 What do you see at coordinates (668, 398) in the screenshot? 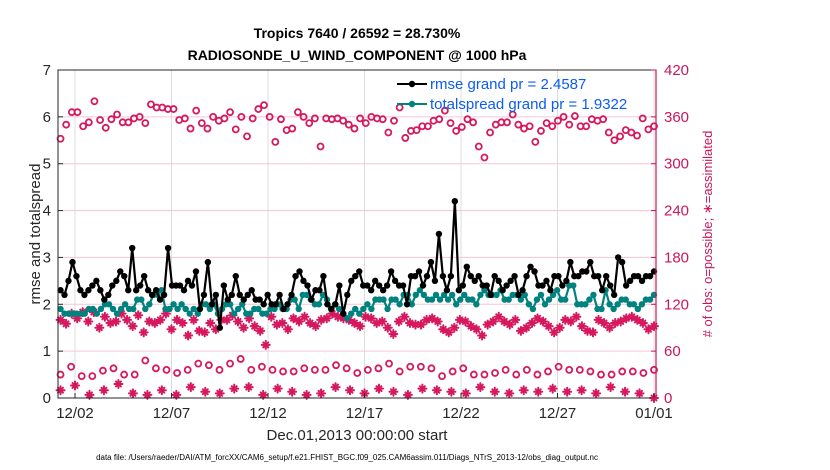
I see `y2-tick-label: 0` at bounding box center [668, 398].